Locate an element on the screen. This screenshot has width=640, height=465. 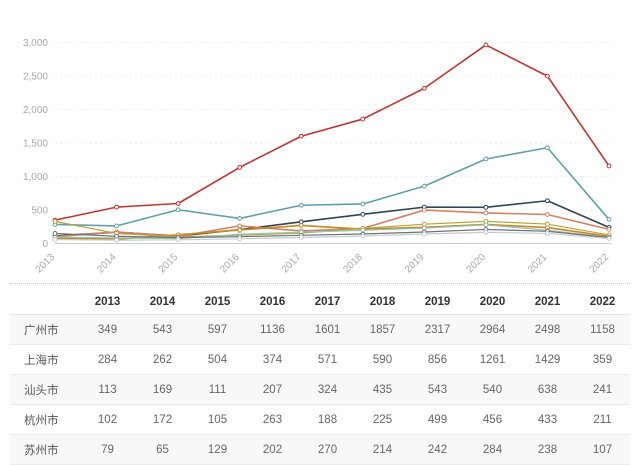
table-cell-value: 2498 is located at coordinates (547, 329).